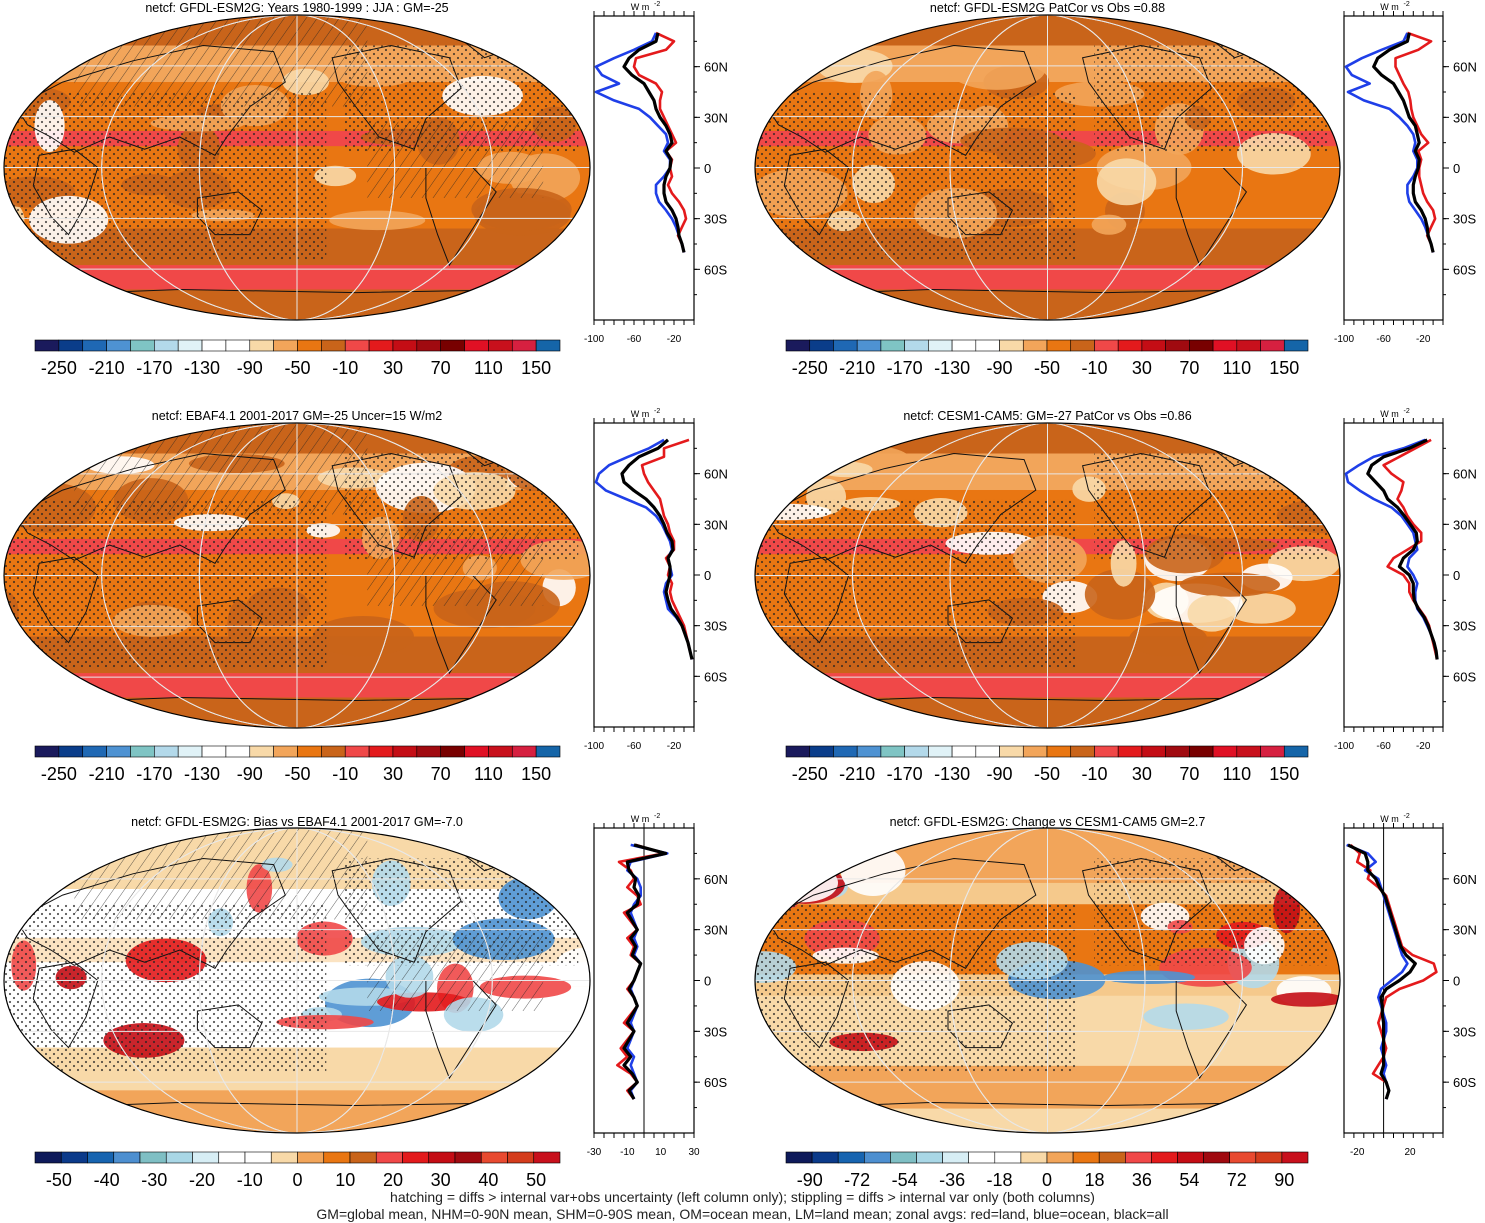  What do you see at coordinates (952, 1180) in the screenshot?
I see `colorbar-label: -36` at bounding box center [952, 1180].